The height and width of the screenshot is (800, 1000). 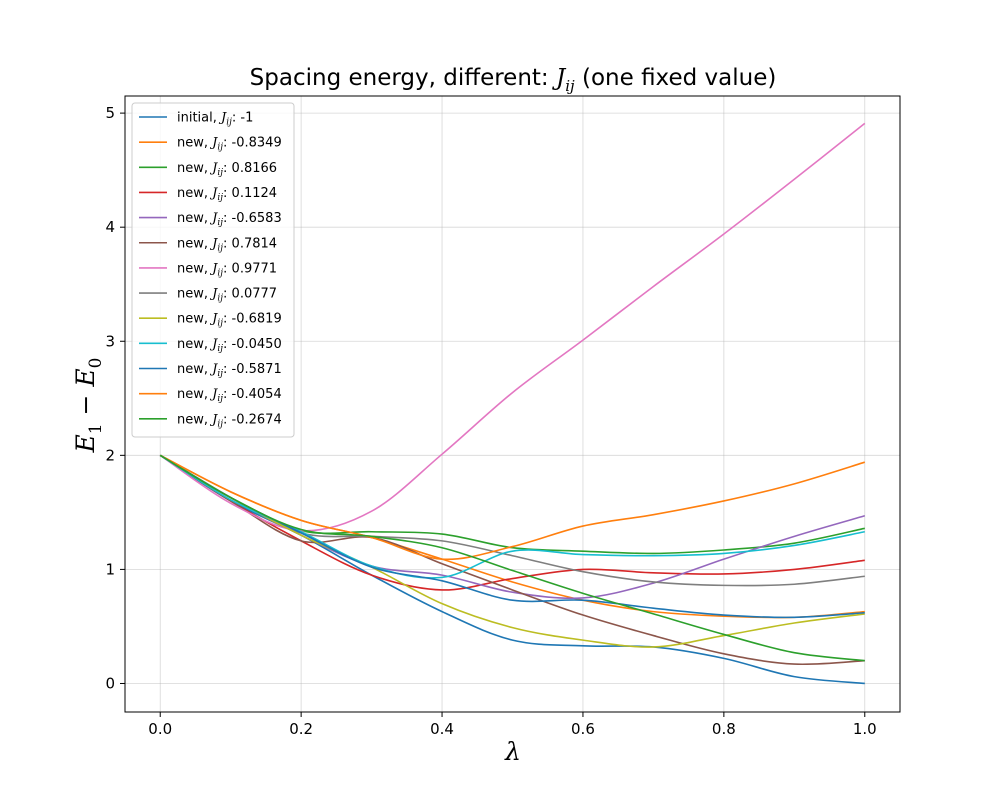 What do you see at coordinates (96, 363) in the screenshot?
I see `y-label-e0-sub: 0` at bounding box center [96, 363].